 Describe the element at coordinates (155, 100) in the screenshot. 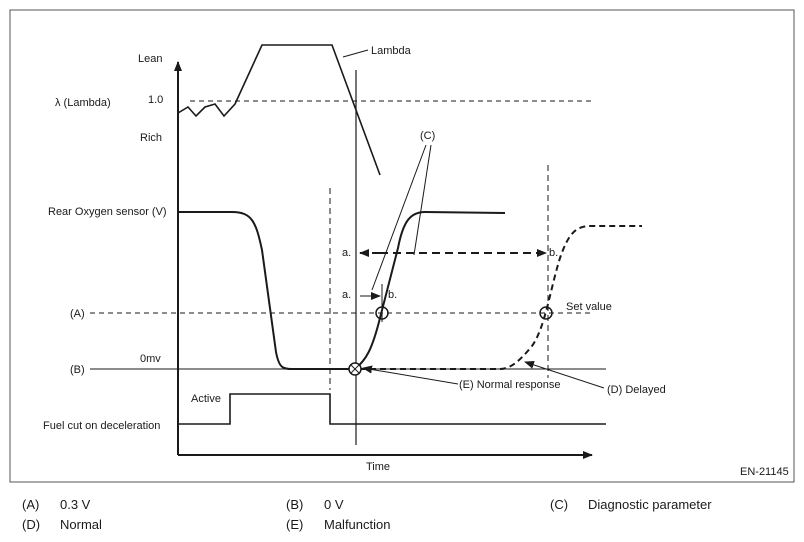

I see `lambda-value-label: 1.0` at that location.